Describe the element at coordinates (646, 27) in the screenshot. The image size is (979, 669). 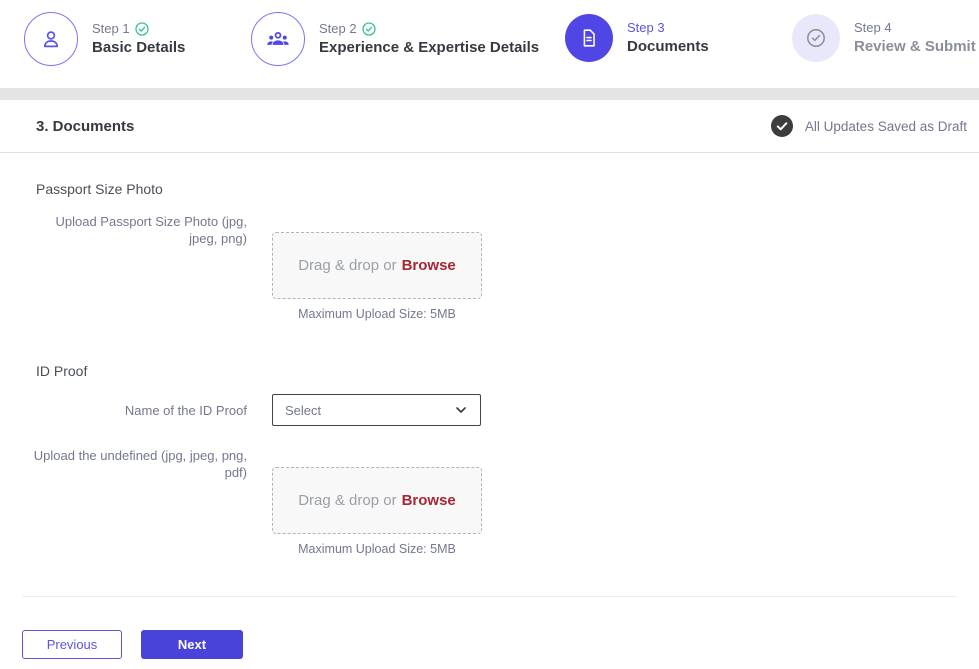
I see `step3-label: Step 3` at that location.